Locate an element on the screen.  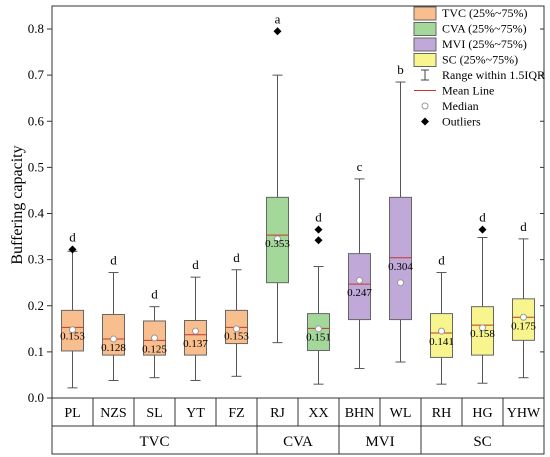
box-nzs: 0.128 d is located at coordinates (113, 317).